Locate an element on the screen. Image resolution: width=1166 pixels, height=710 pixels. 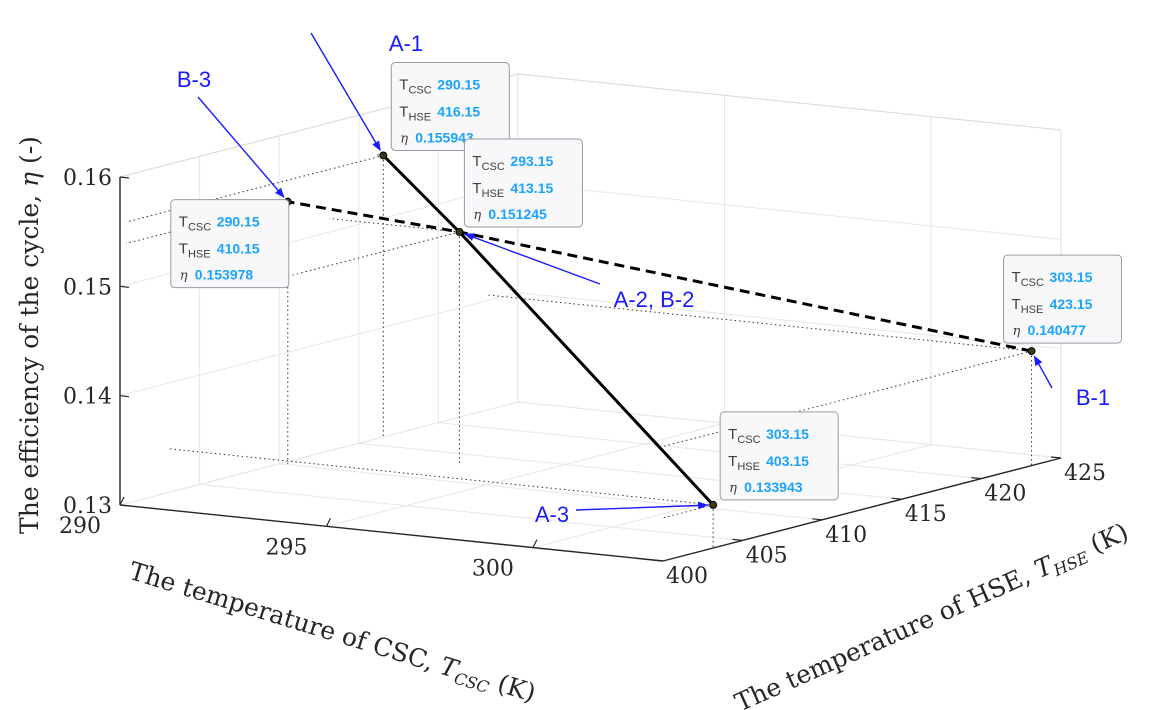
annotation-label: A-1 is located at coordinates (406, 43).